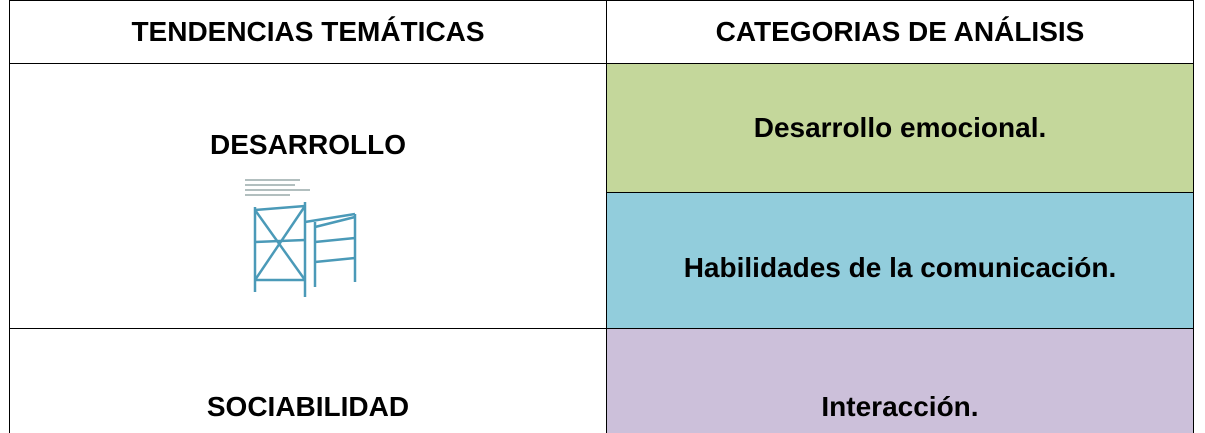 This screenshot has height=433, width=1205. Describe the element at coordinates (900, 381) in the screenshot. I see `category-cell: Interacción.` at that location.